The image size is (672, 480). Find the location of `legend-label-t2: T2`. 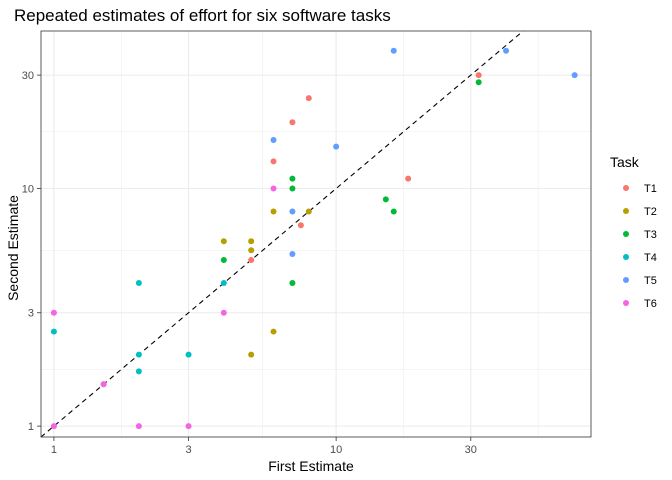

legend-label-t2: T2 is located at coordinates (650, 212).